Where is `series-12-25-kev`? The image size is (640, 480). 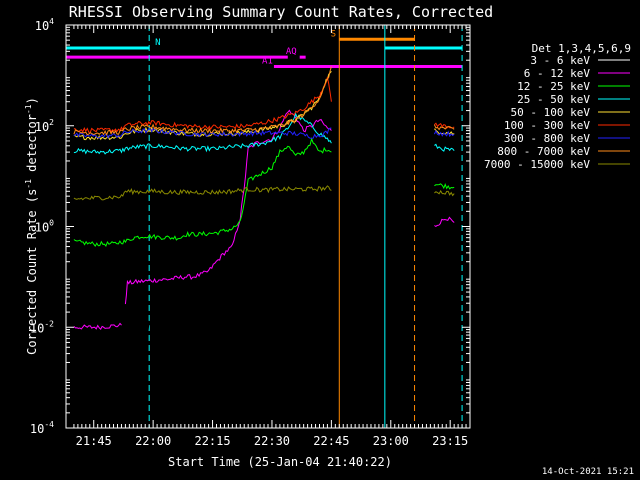
series-12-25-kev is located at coordinates (264, 192).